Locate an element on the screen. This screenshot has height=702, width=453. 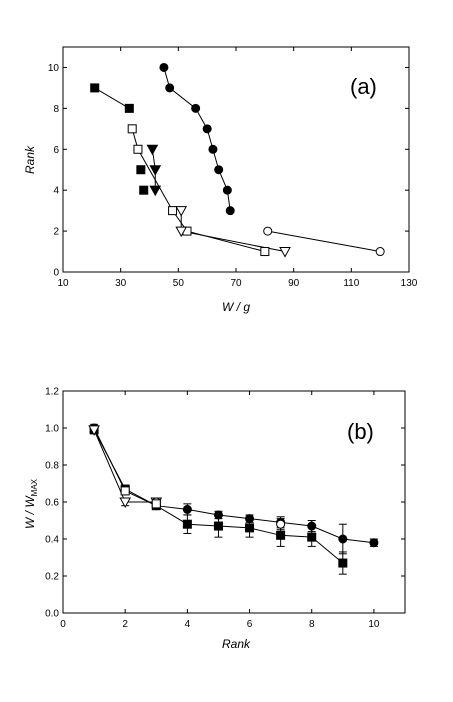
y-tick-label-b: 0.2 is located at coordinates (52, 577).